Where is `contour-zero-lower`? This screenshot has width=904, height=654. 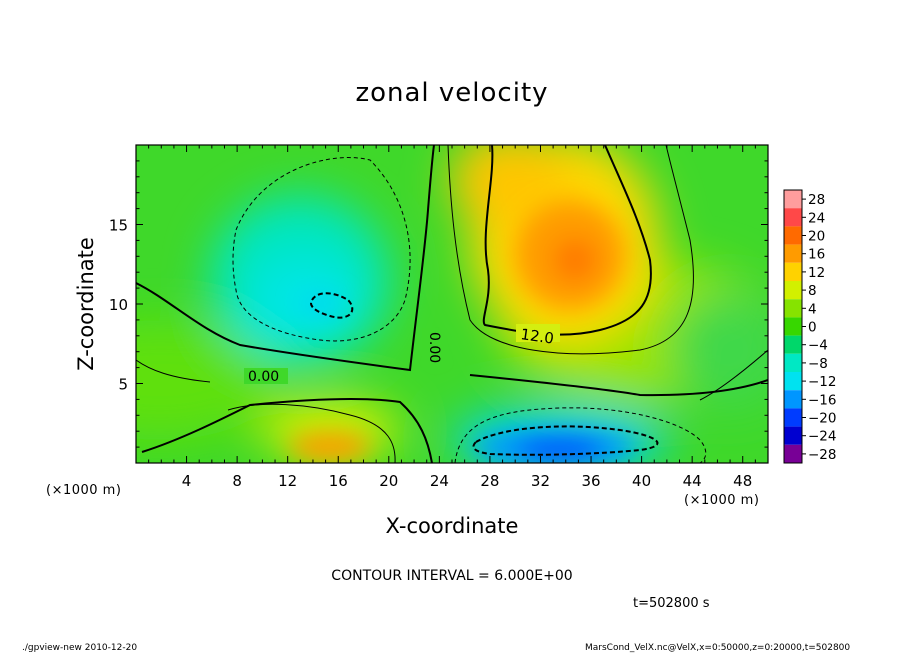 contour-zero-lower is located at coordinates (287, 430).